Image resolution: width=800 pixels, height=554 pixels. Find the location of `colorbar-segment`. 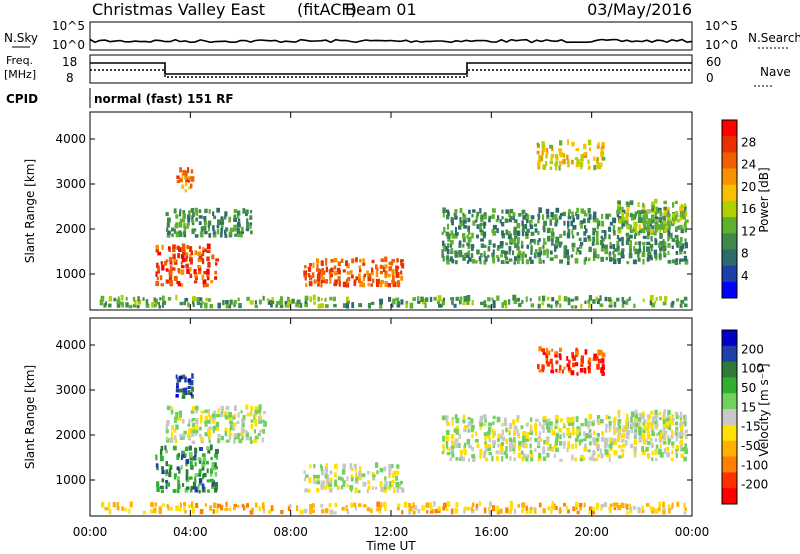

colorbar-segment is located at coordinates (729, 385).